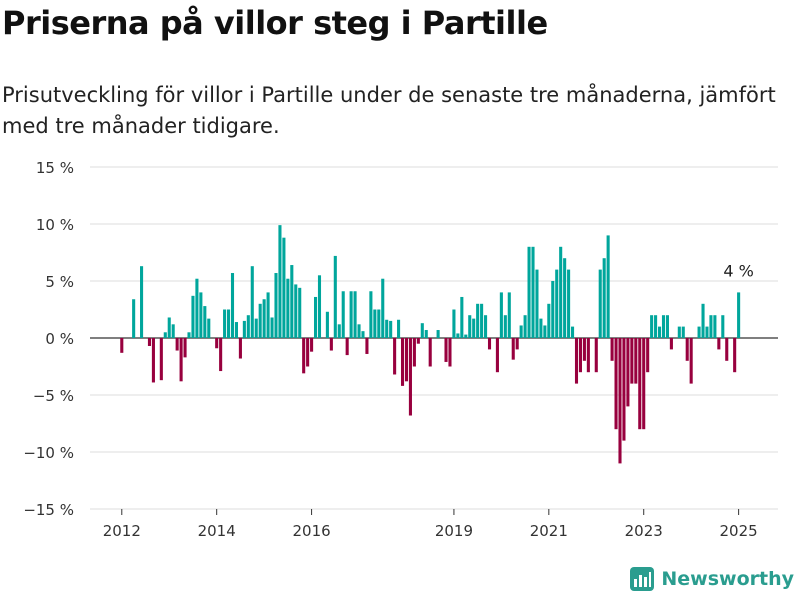  What do you see at coordinates (549, 531) in the screenshot?
I see `x-tick-label: 2021` at bounding box center [549, 531].